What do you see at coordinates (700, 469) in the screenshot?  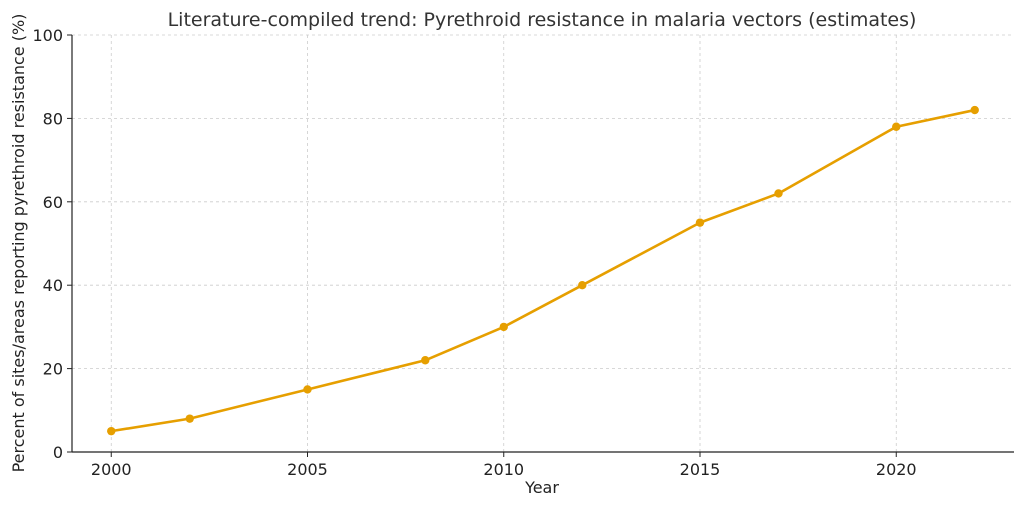 I see `x-tick-label-2015: 2015` at bounding box center [700, 469].